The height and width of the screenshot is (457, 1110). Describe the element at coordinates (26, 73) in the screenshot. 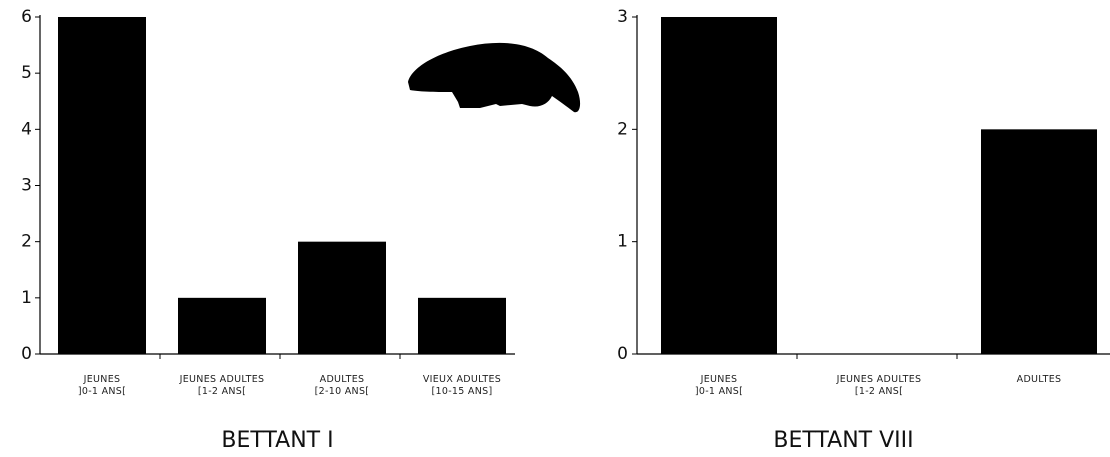

I see `y-tick-label: 5` at that location.